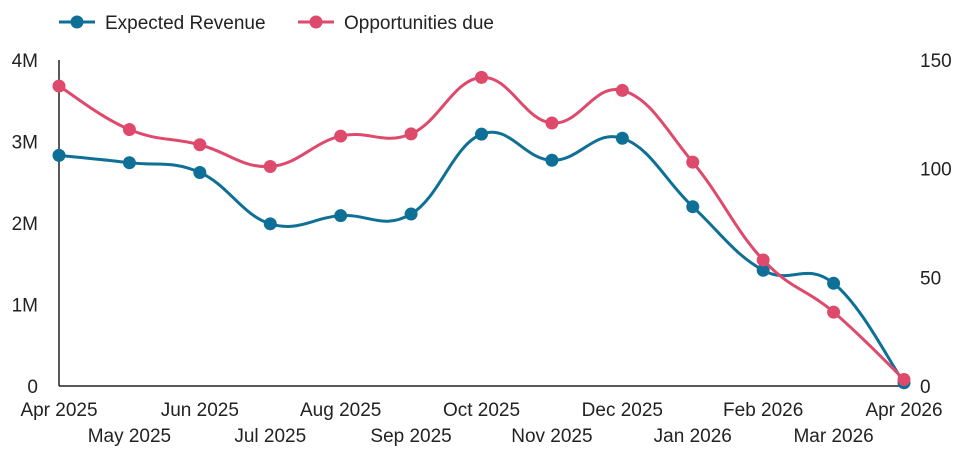 This screenshot has width=962, height=456. I want to click on right-y-tick-label: 150, so click(936, 61).